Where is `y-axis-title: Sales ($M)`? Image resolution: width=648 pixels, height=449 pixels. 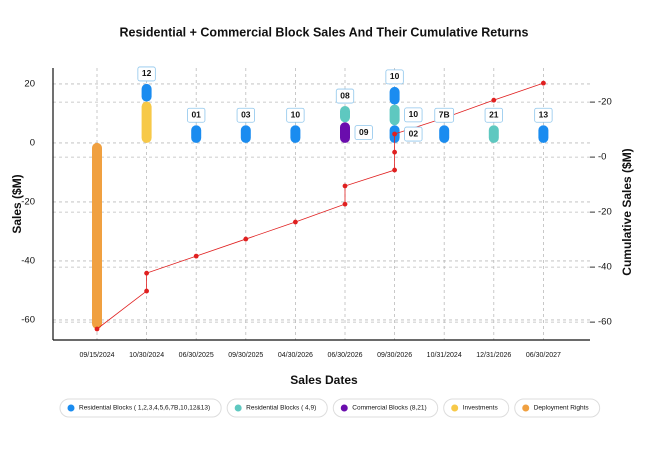
y-axis-title: Sales ($M) is located at coordinates (17, 203).